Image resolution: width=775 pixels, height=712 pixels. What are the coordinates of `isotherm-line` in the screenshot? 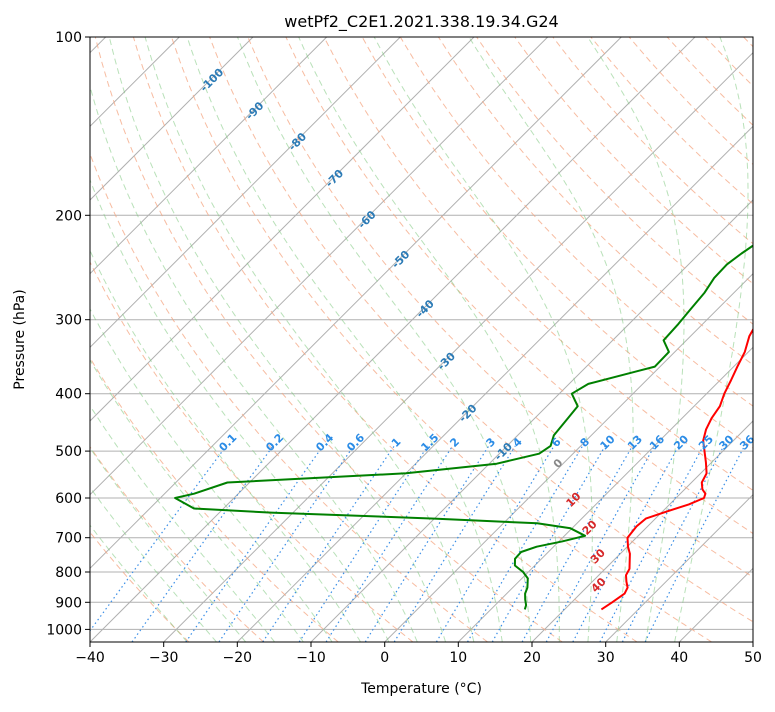 It's located at (764, 339).